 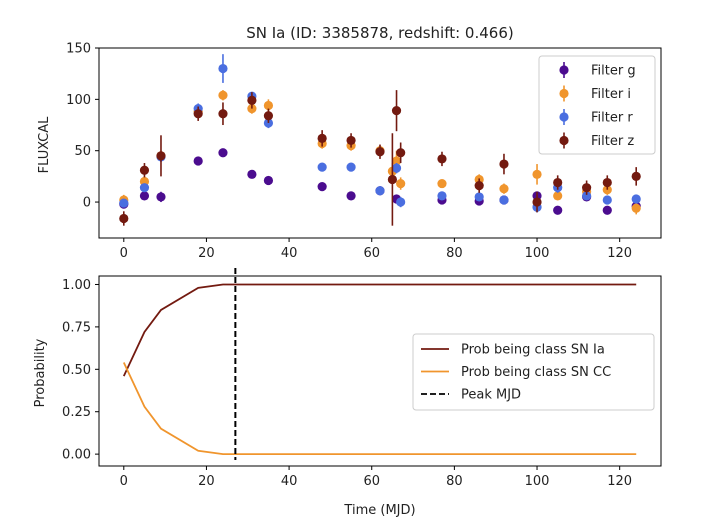 What do you see at coordinates (76, 327) in the screenshot?
I see `y-tick-label: 0.75` at bounding box center [76, 327].